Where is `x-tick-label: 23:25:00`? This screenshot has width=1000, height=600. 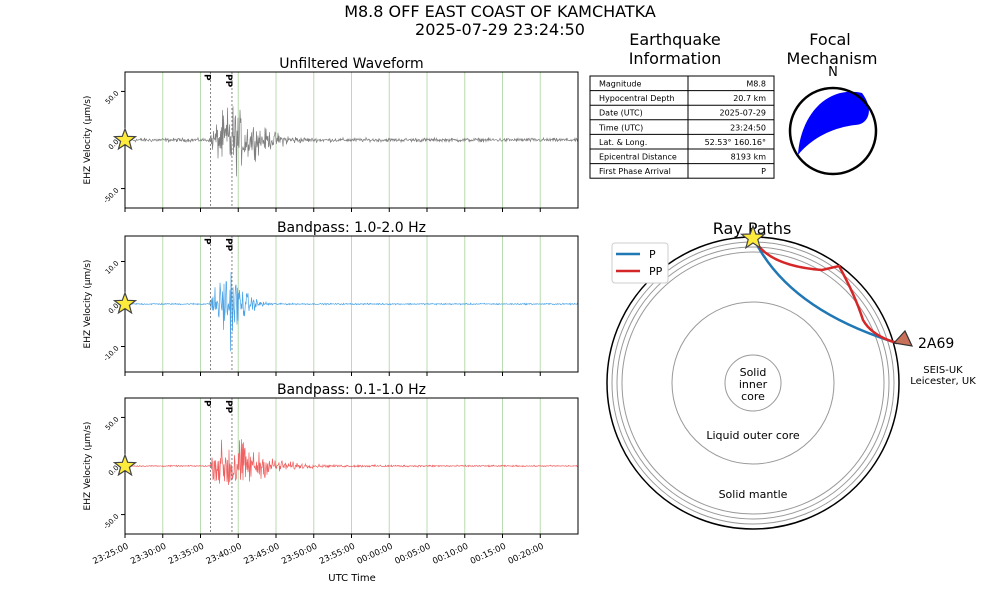 x-tick-label: 23:25:00 is located at coordinates (110, 554).